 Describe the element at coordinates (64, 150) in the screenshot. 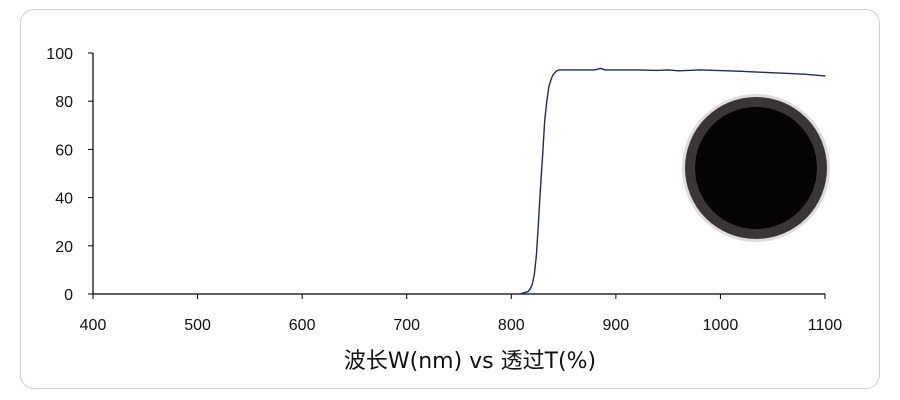

I see `y-tick-label: 60` at that location.